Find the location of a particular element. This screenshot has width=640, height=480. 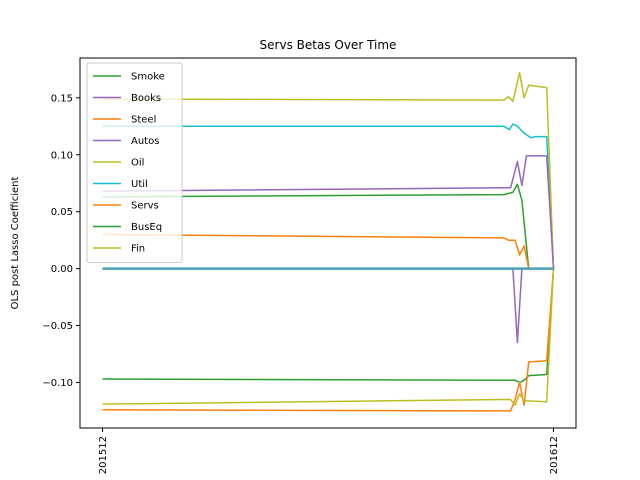

legend-item-label: Fin is located at coordinates (138, 249).